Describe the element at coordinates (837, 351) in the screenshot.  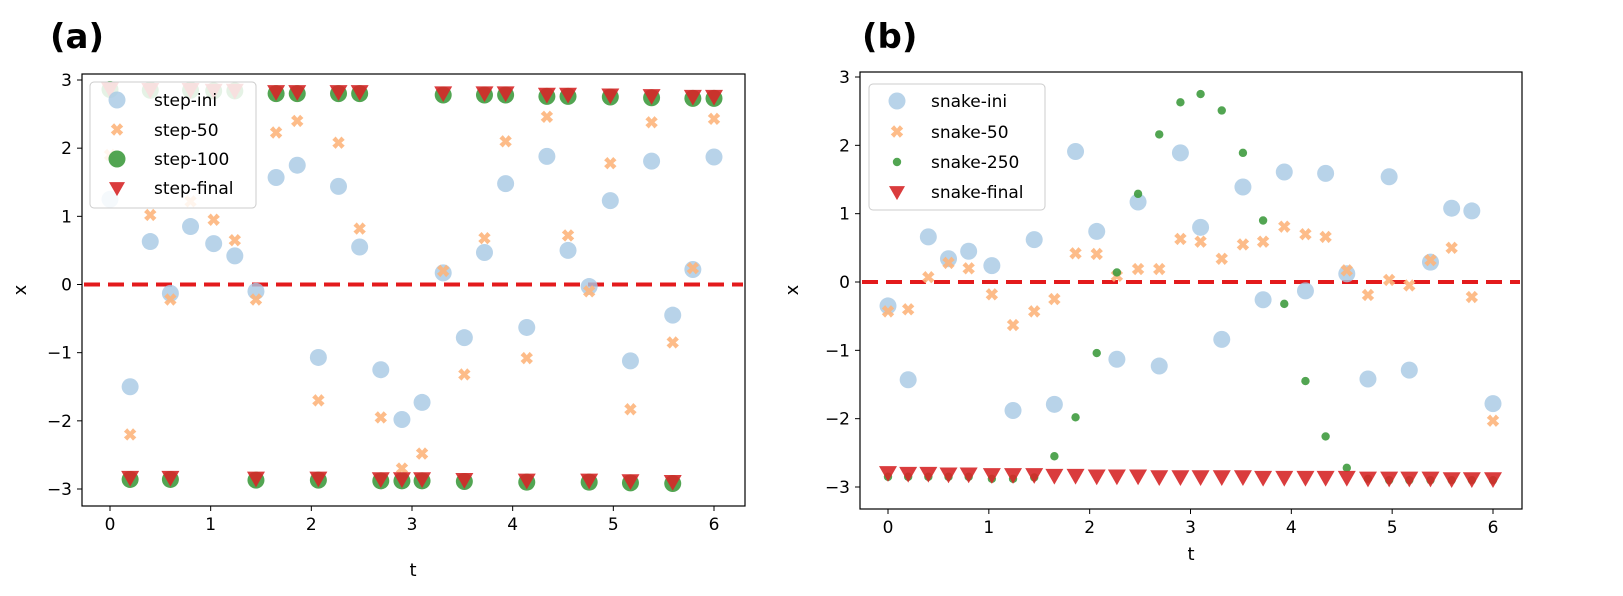
I see `y-tick-label: −1` at that location.